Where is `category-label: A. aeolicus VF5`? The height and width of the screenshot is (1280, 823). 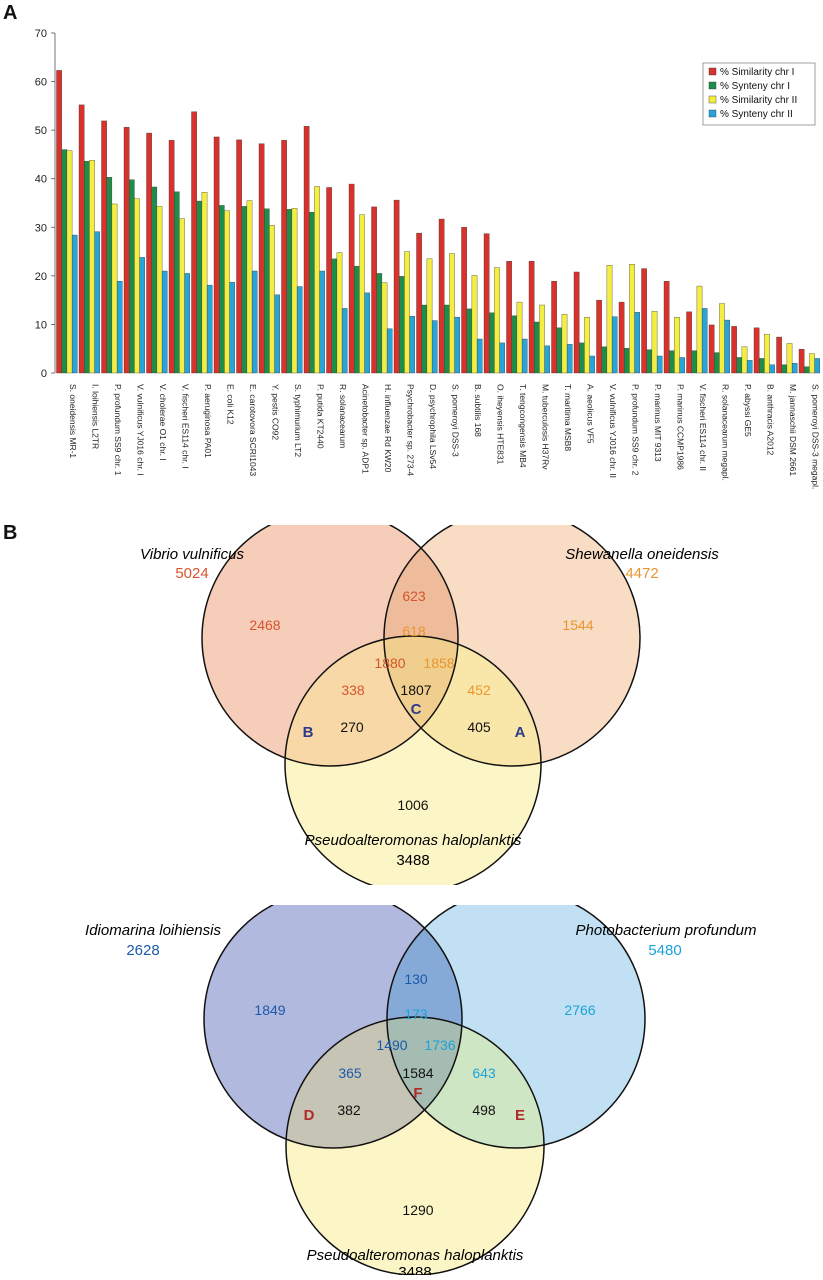
category-label: A. aeolicus VF5 is located at coordinates (590, 414).